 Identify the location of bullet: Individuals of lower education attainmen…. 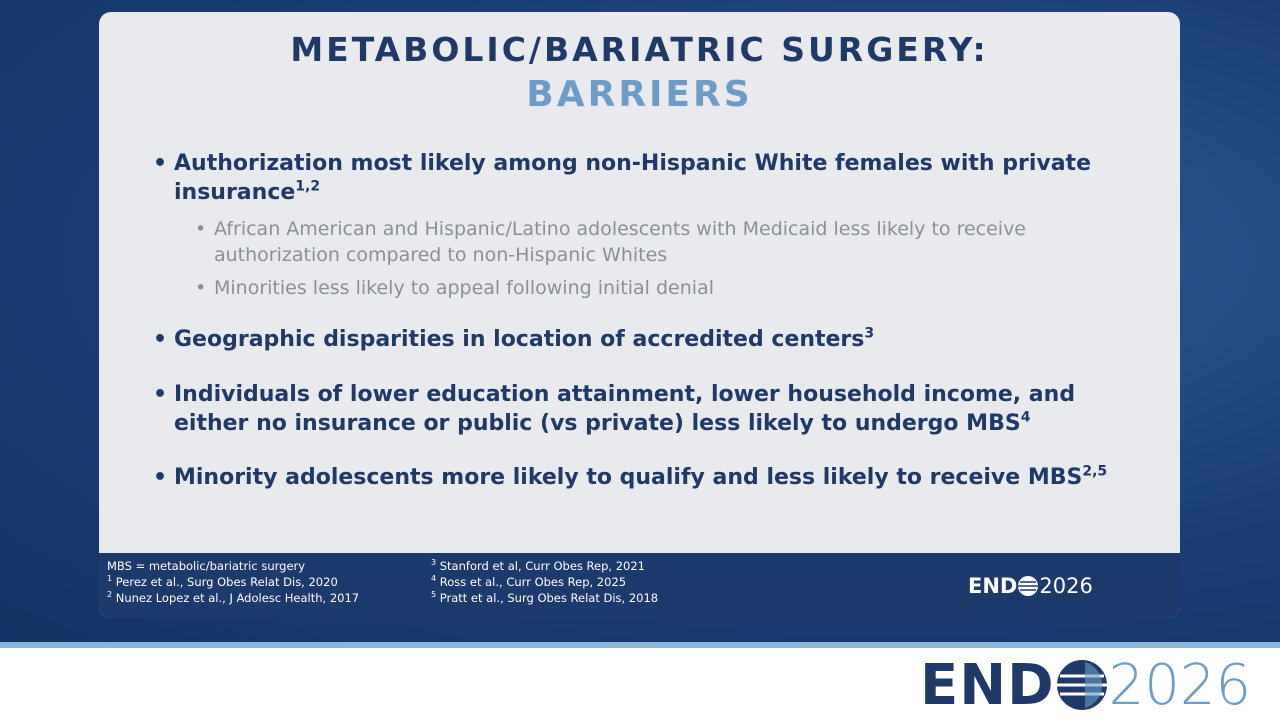
(643, 409).